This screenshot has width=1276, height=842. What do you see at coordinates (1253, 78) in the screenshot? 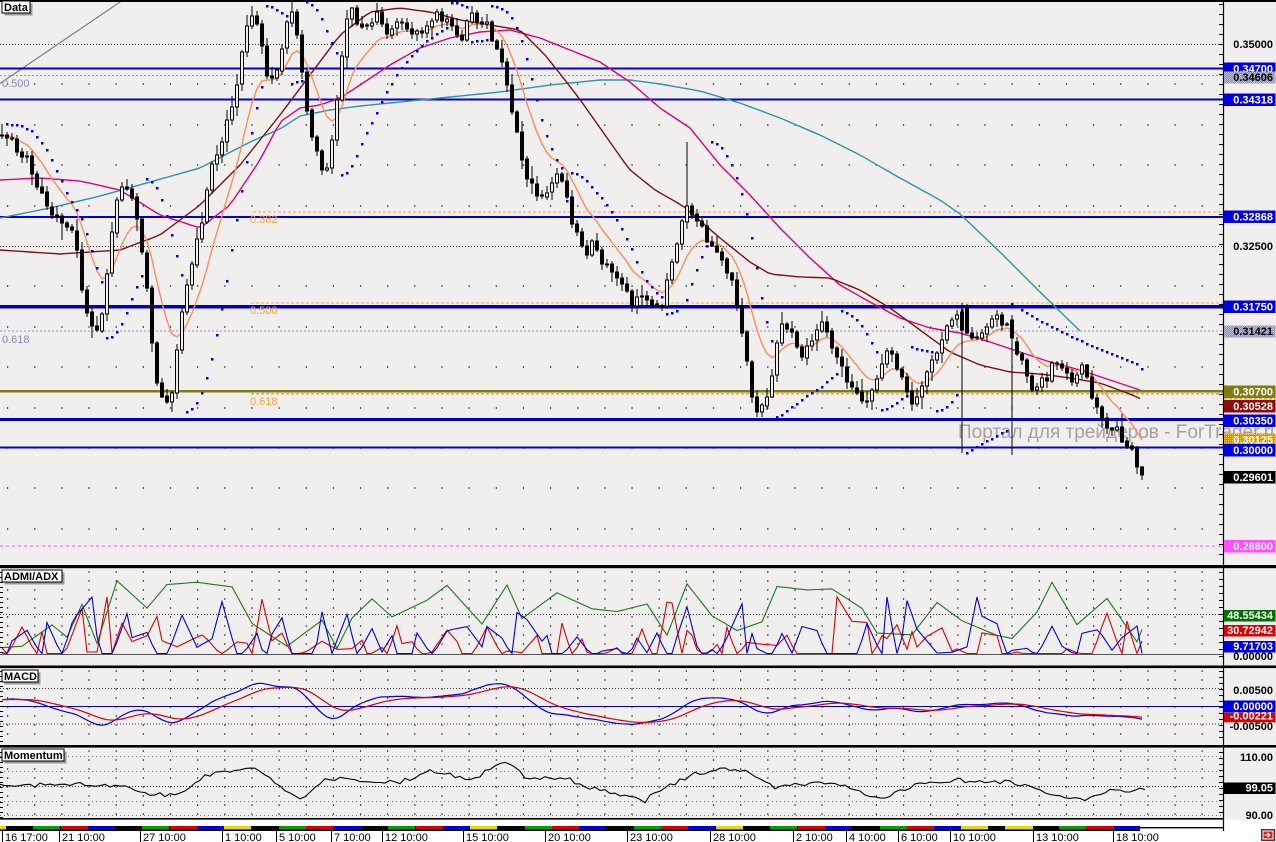
I see `svg-text: 0.34606` at bounding box center [1253, 78].